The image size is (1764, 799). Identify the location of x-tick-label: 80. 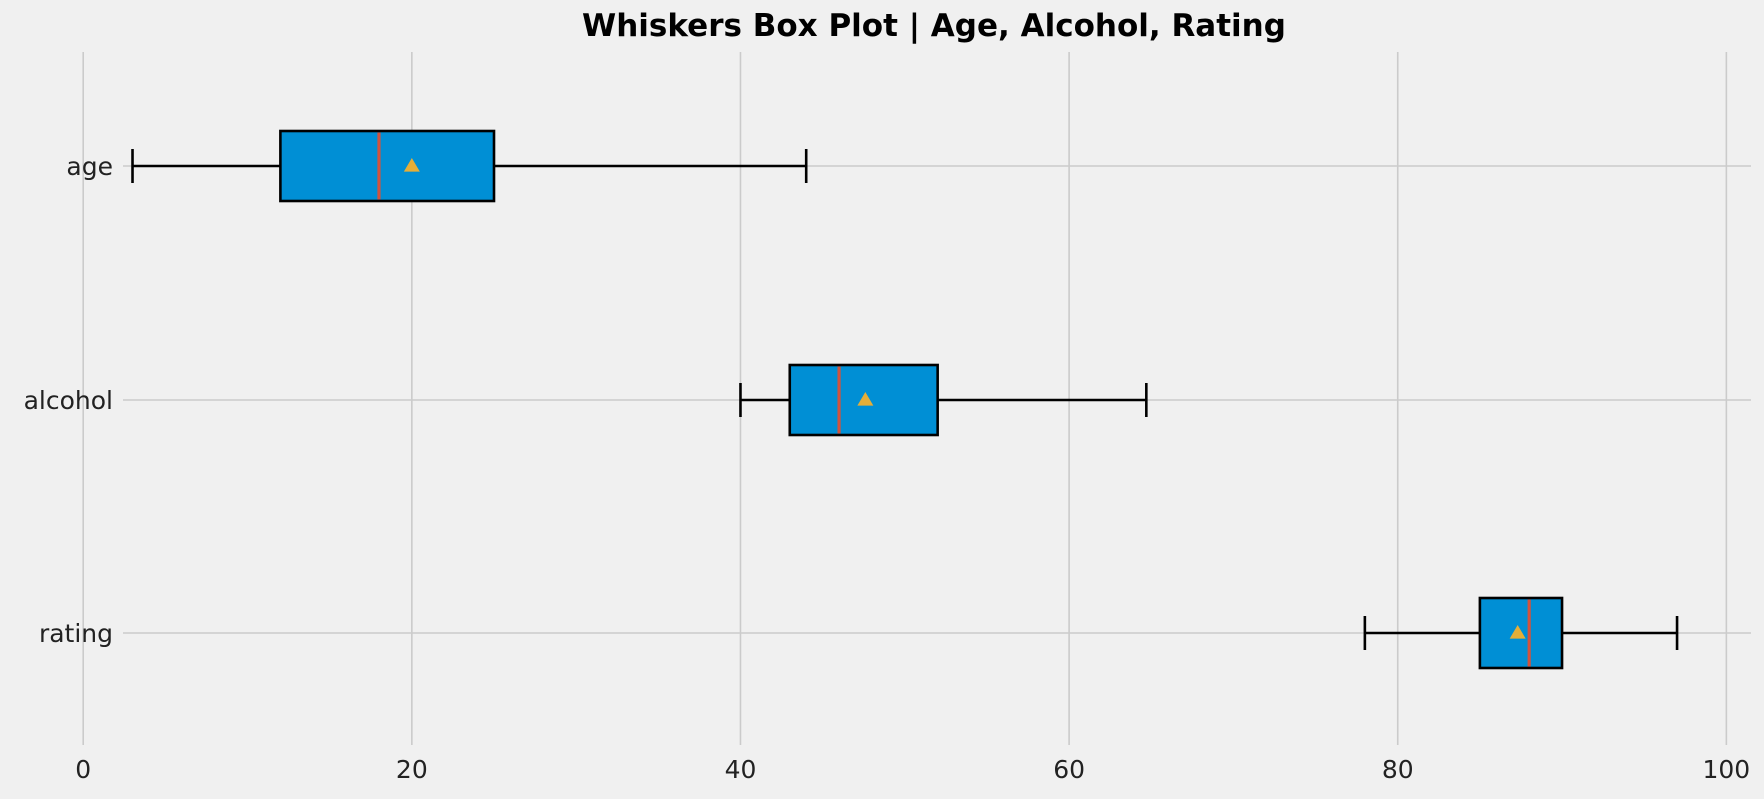
(1398, 769).